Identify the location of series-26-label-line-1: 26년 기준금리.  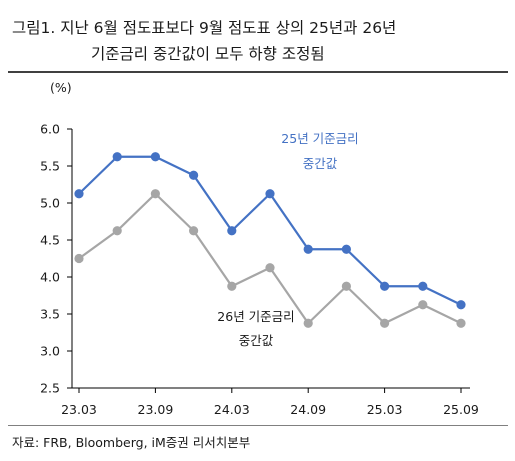
(255, 316).